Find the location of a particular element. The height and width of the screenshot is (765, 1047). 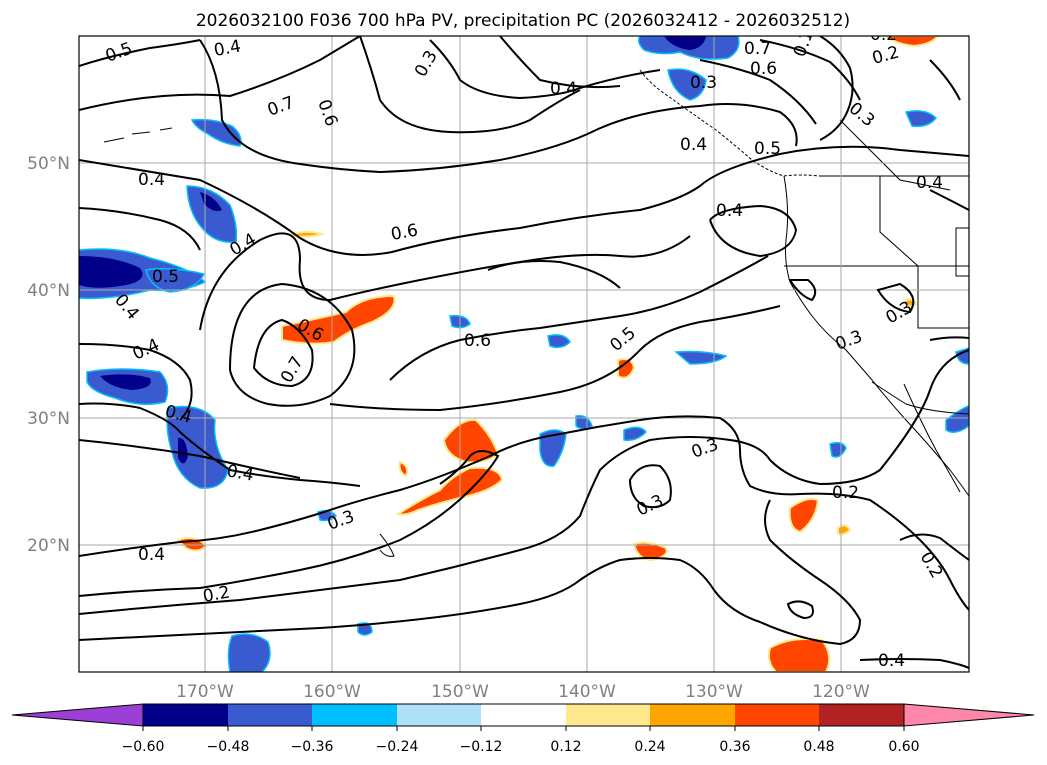

lat-label-30n: 30°N is located at coordinates (48, 419).